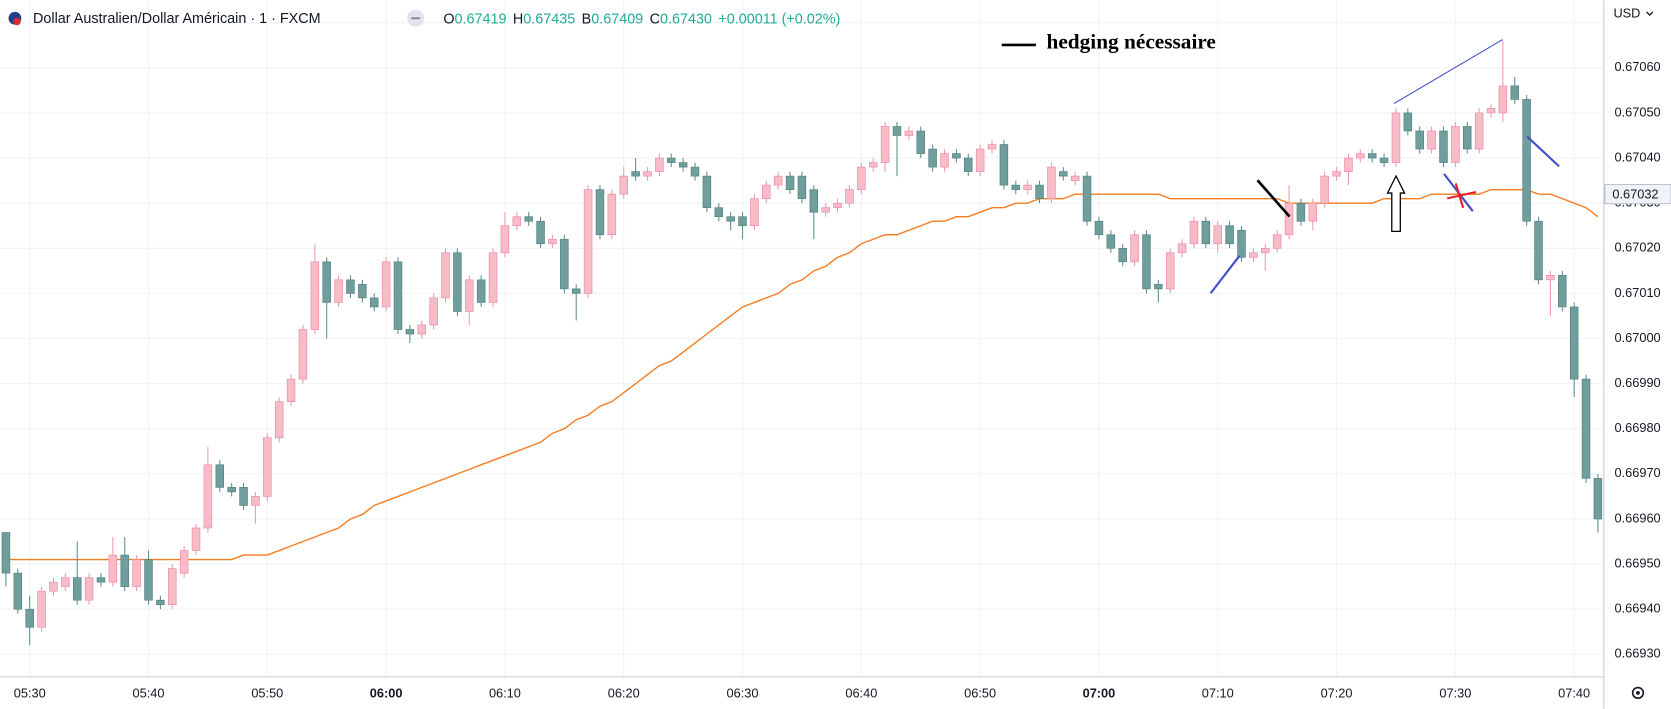 The height and width of the screenshot is (709, 1671). Describe the element at coordinates (743, 692) in the screenshot. I see `x-tick-label: 06:30` at that location.